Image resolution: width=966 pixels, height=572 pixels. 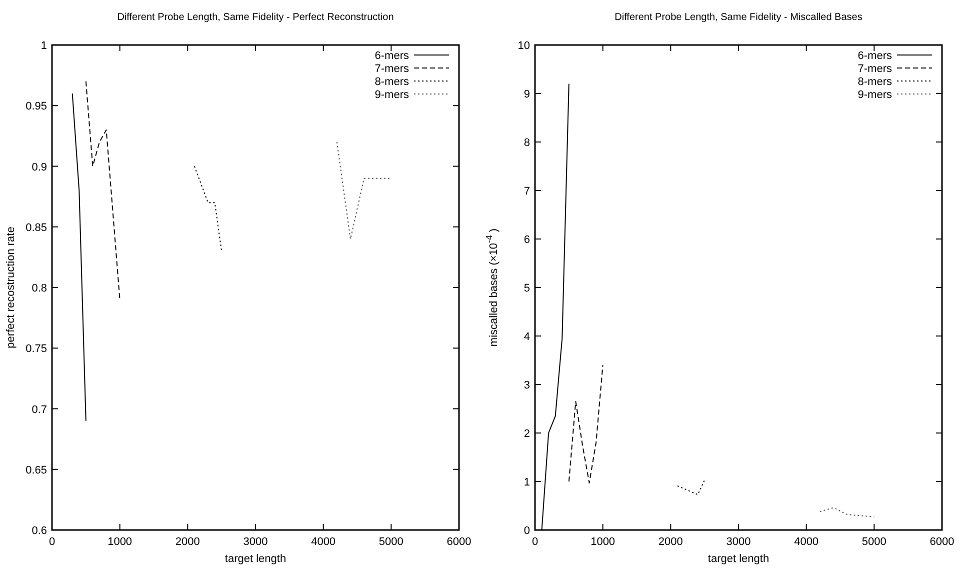 What do you see at coordinates (36, 349) in the screenshot?
I see `y-tick-label: 0.75` at bounding box center [36, 349].